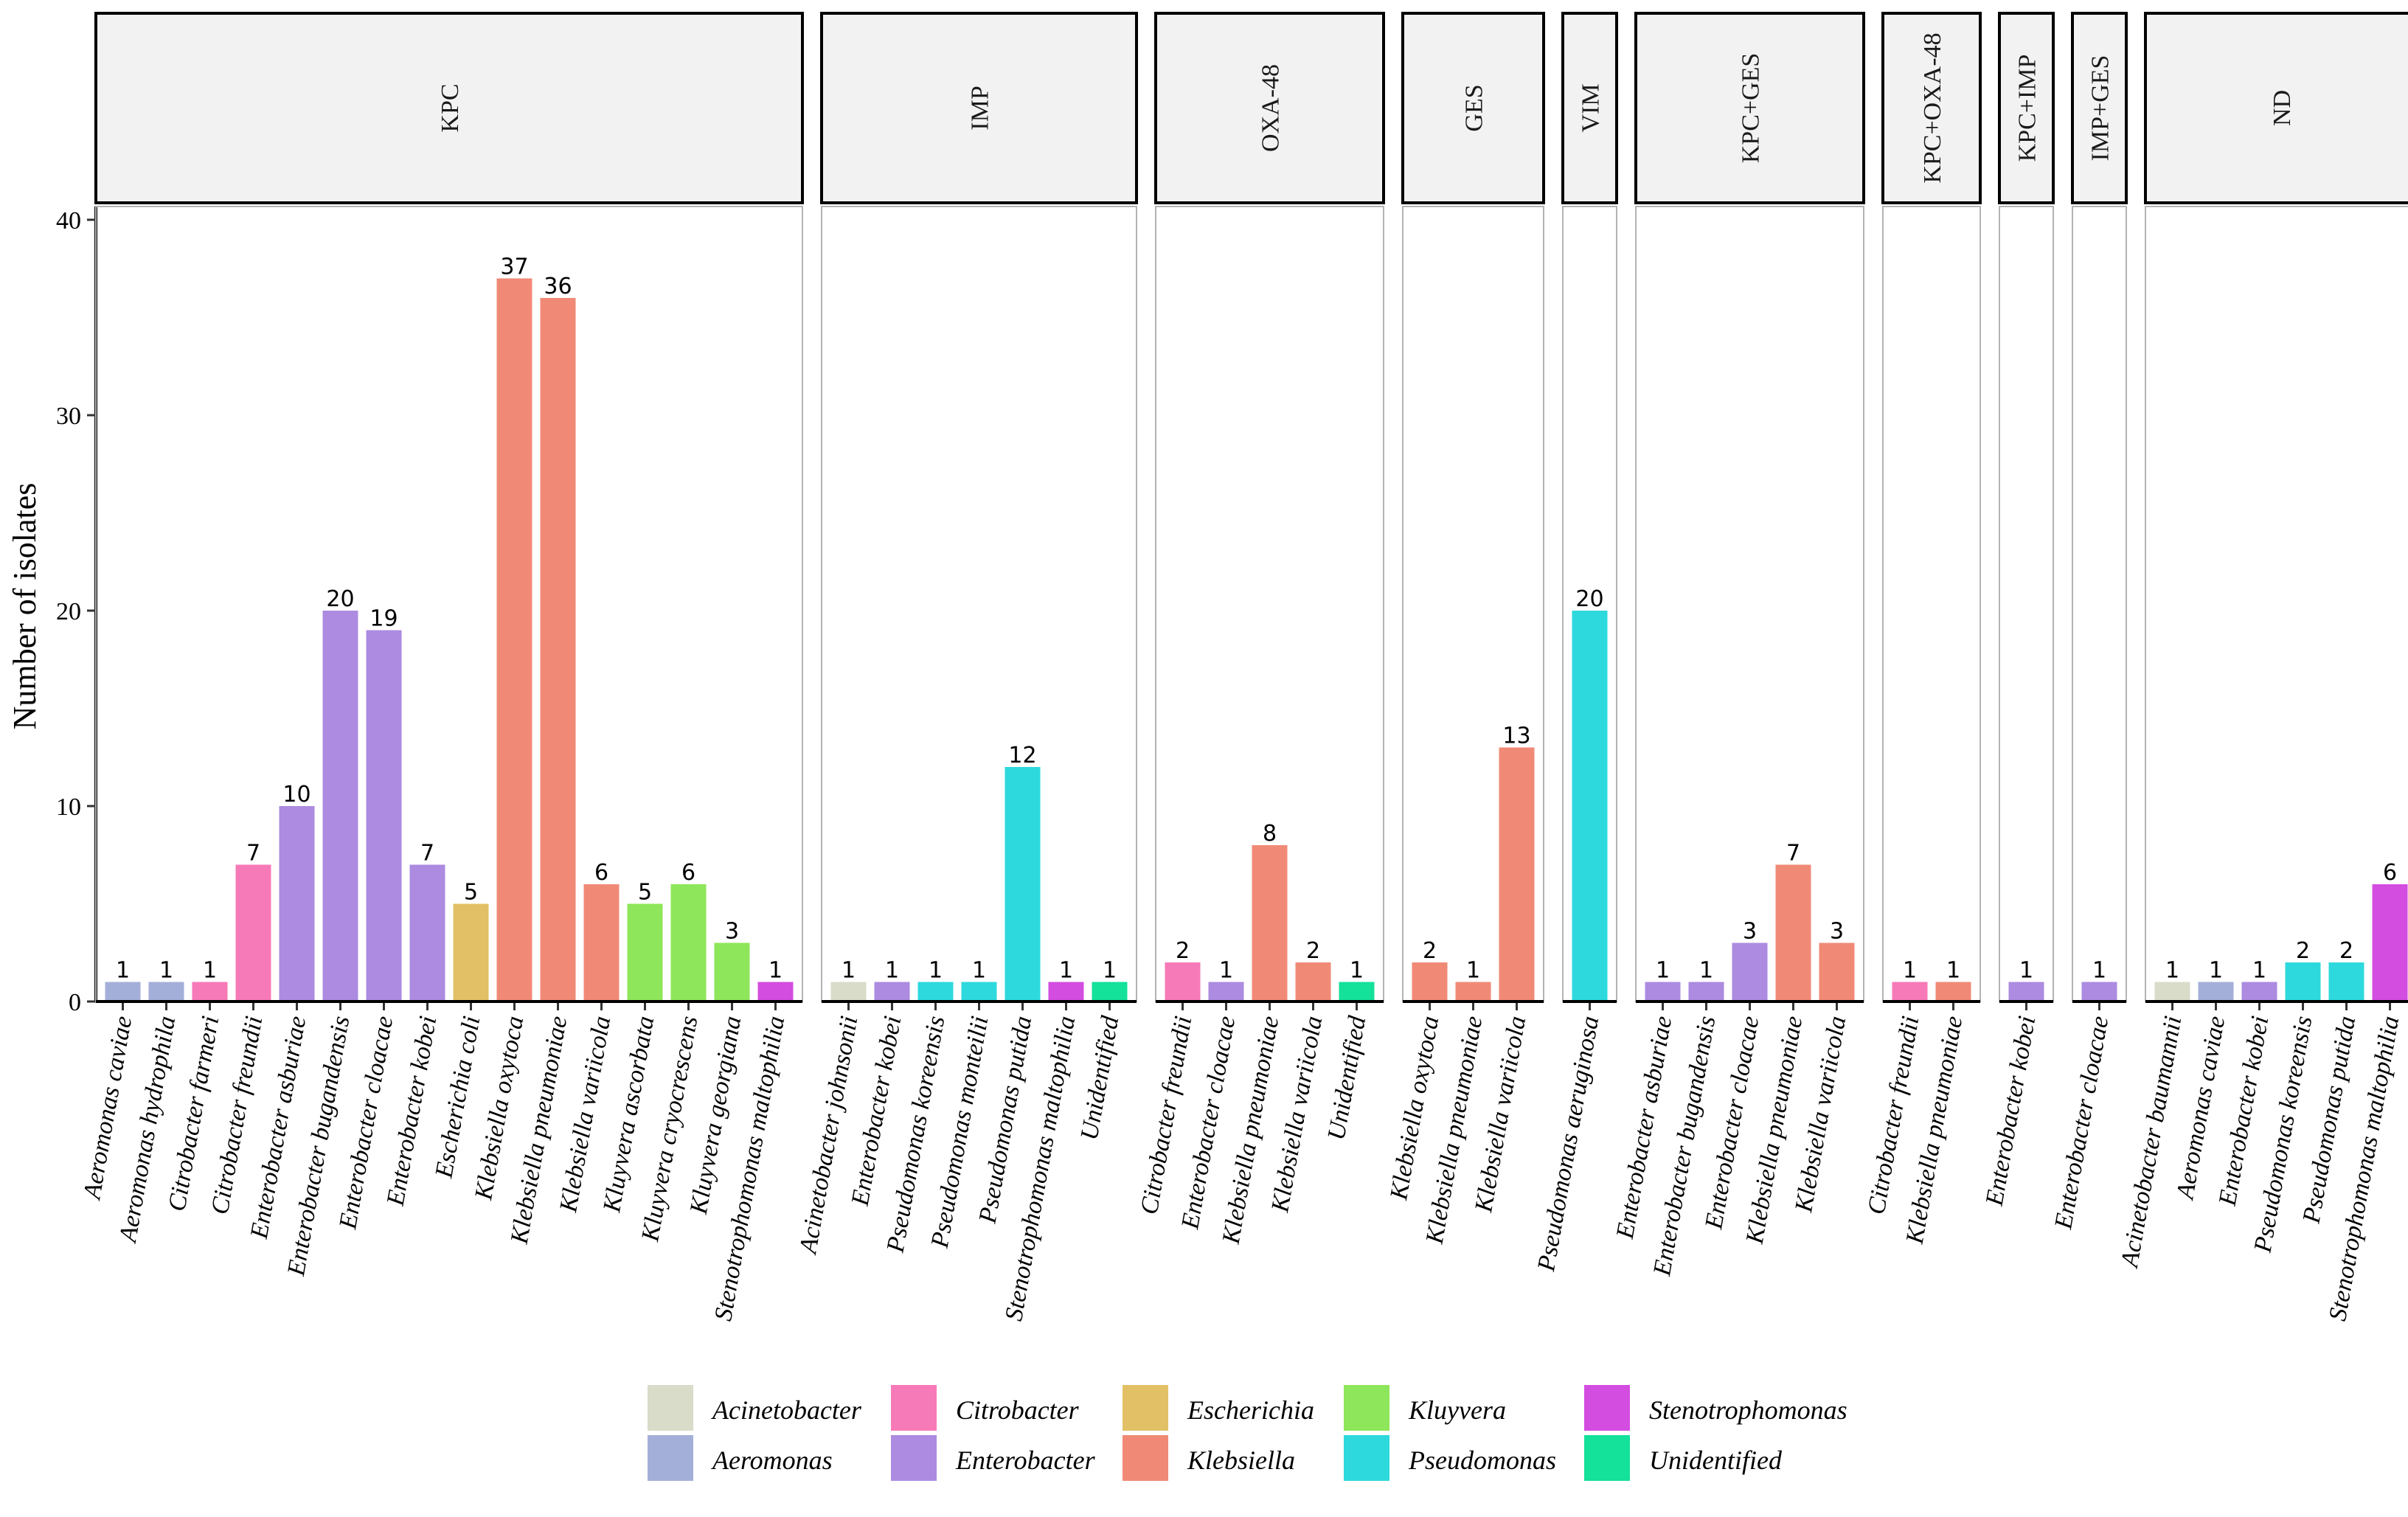  Describe the element at coordinates (2390, 943) in the screenshot. I see `bar-nd-stenotrophomonas-maltophilia` at that location.